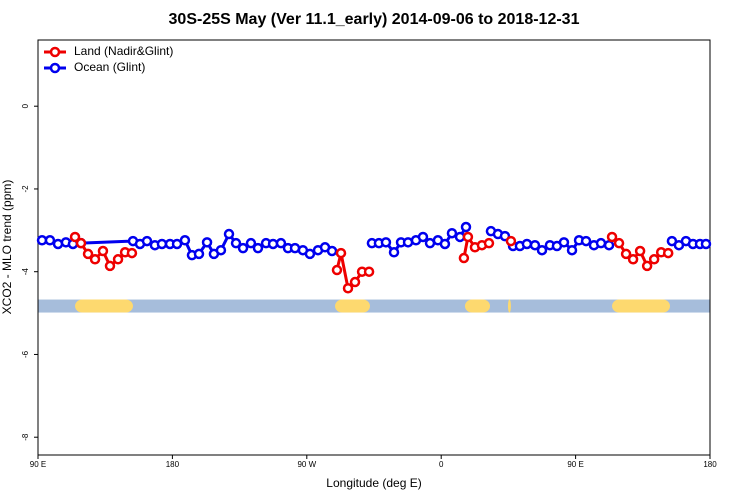 The width and height of the screenshot is (750, 500). What do you see at coordinates (373, 483) in the screenshot?
I see `x-axis-label: Longitude (deg E)` at bounding box center [373, 483].